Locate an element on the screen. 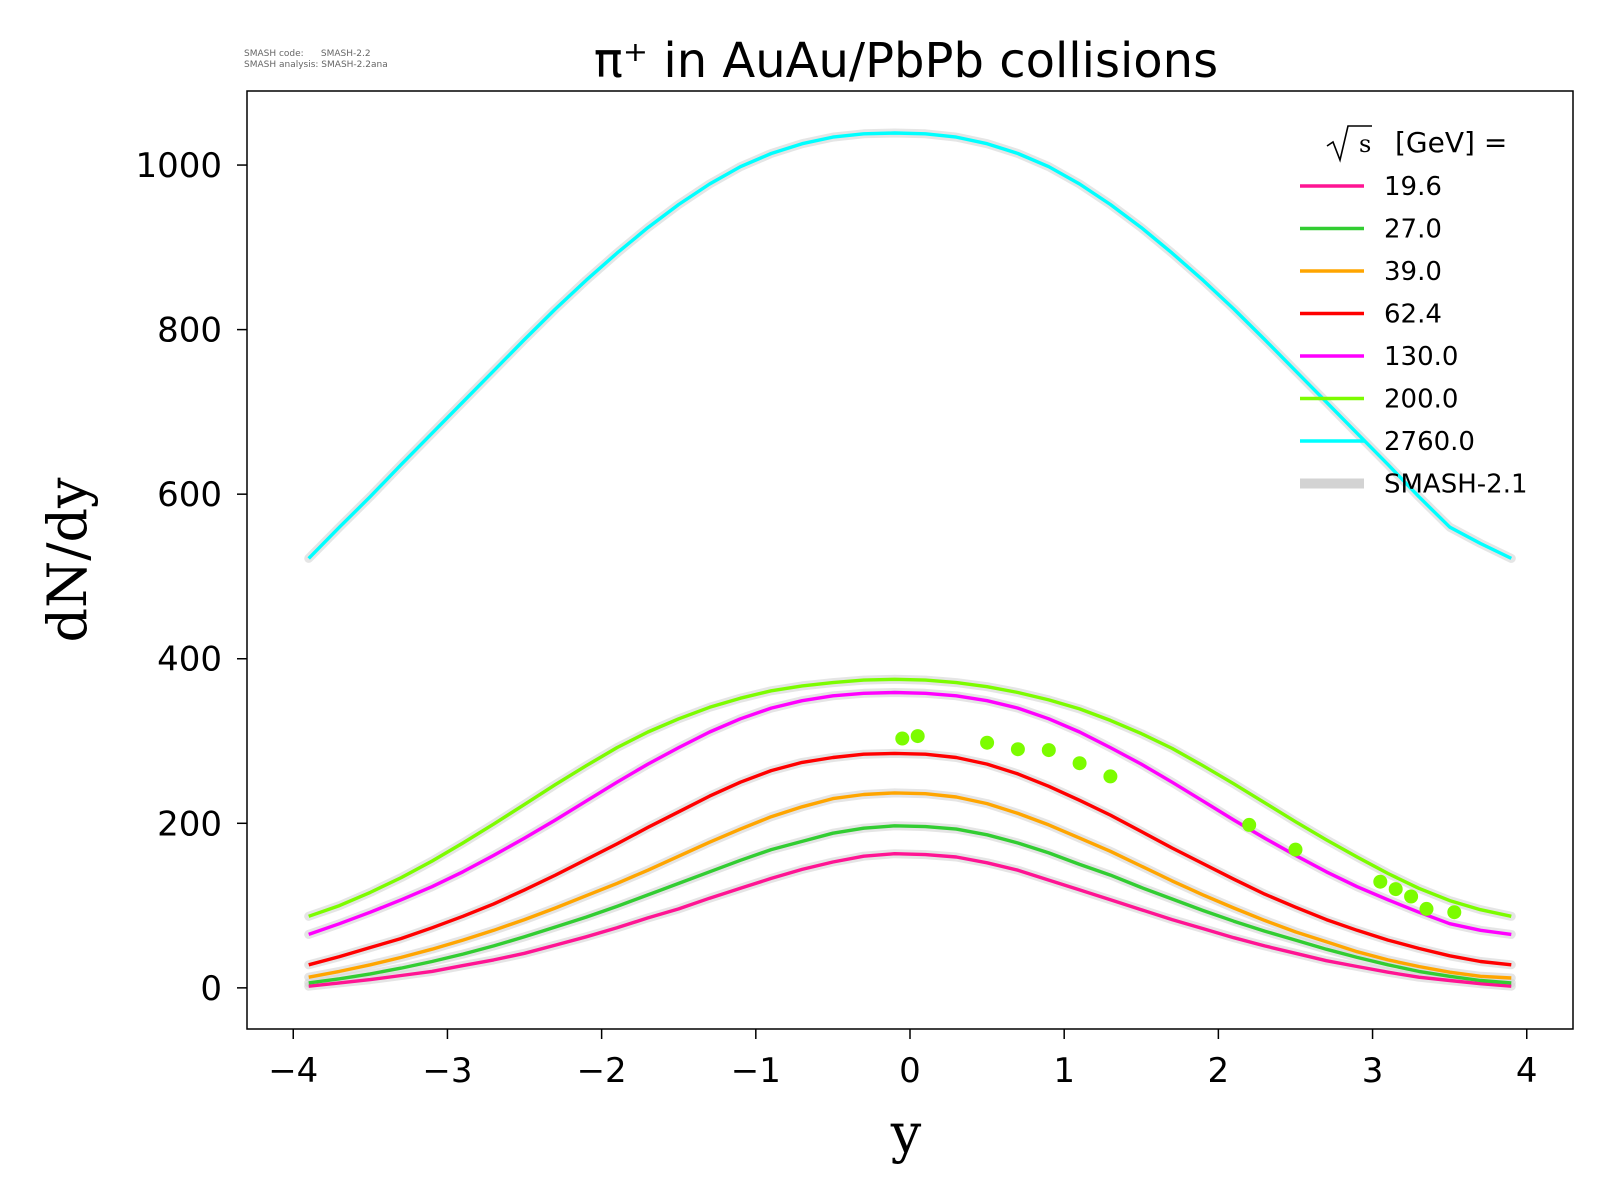 Image resolution: width=1600 pixels, height=1200 pixels. legend-label: 200.0 is located at coordinates (1421, 400).